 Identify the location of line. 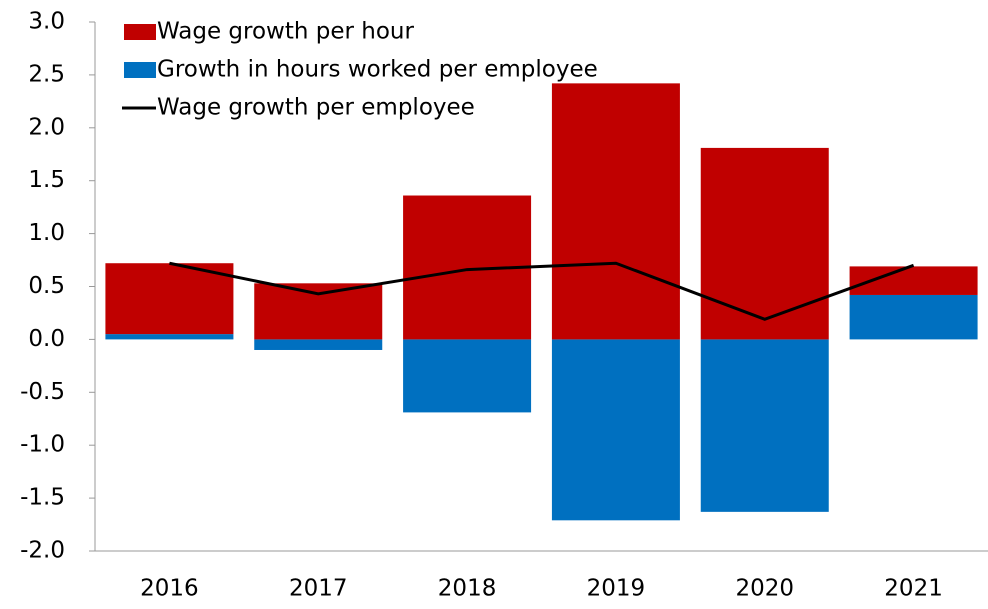
(542, 291).